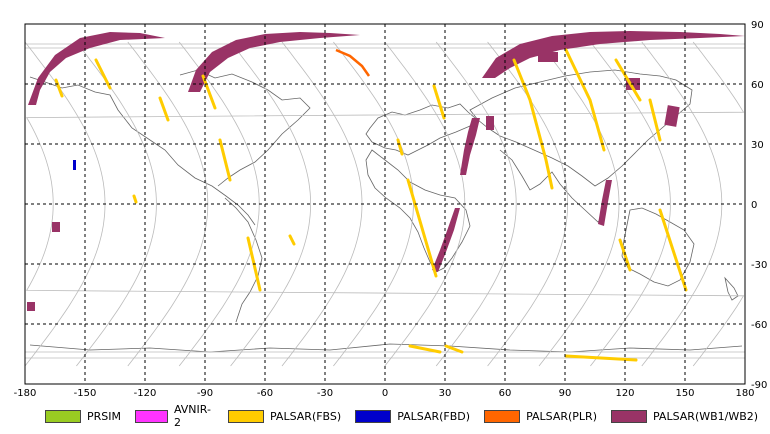 This screenshot has width=770, height=434. I want to click on legend-item: AVNIR-2, so click(174, 416).